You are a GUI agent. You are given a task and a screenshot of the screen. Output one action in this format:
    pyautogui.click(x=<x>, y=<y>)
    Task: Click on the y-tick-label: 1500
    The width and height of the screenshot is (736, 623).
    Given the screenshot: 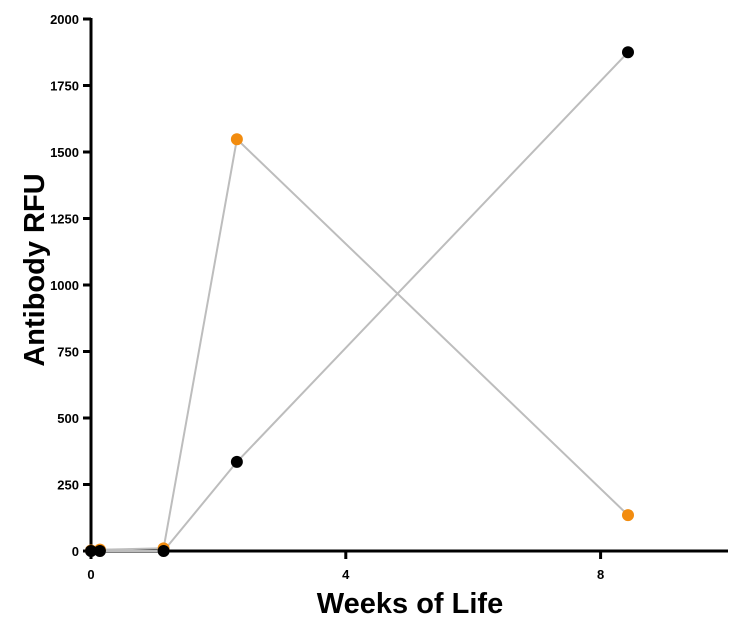 What is the action you would take?
    pyautogui.click(x=64, y=152)
    